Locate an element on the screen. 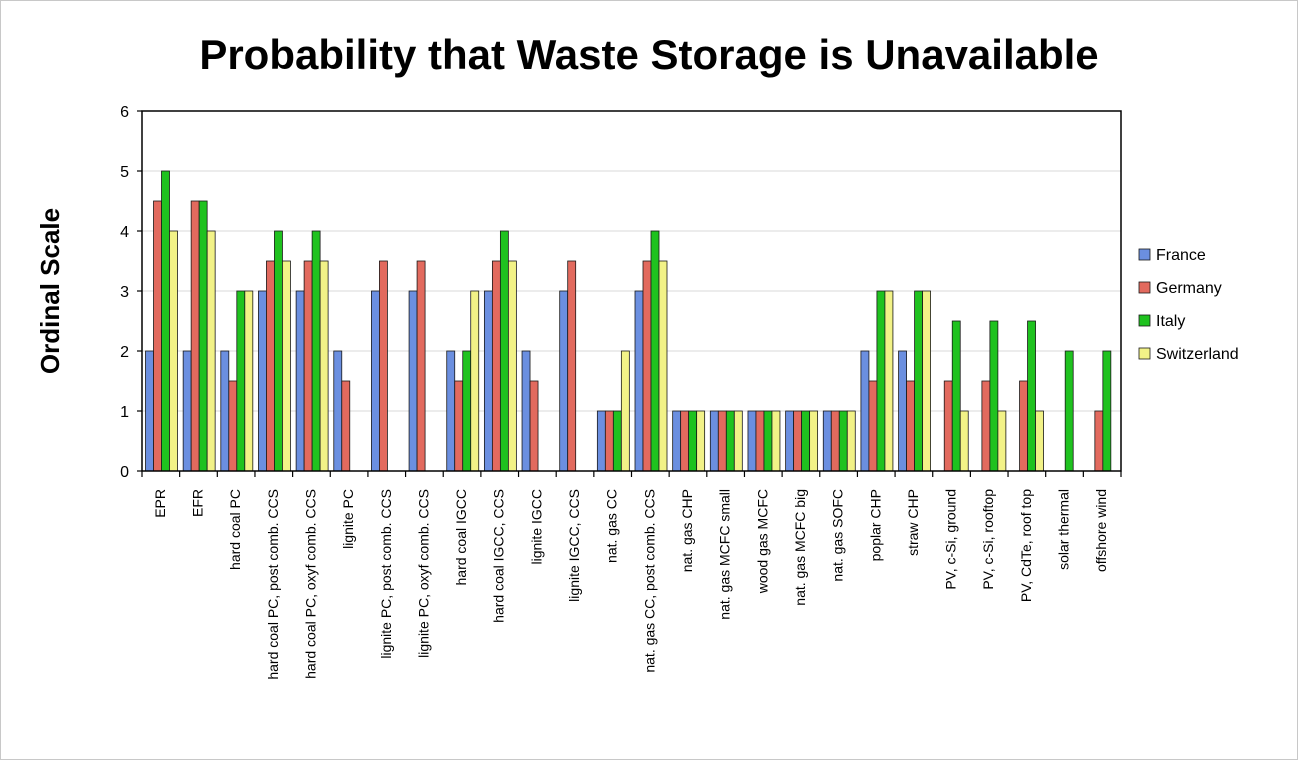  x-tick-label: EPR is located at coordinates (160, 503).